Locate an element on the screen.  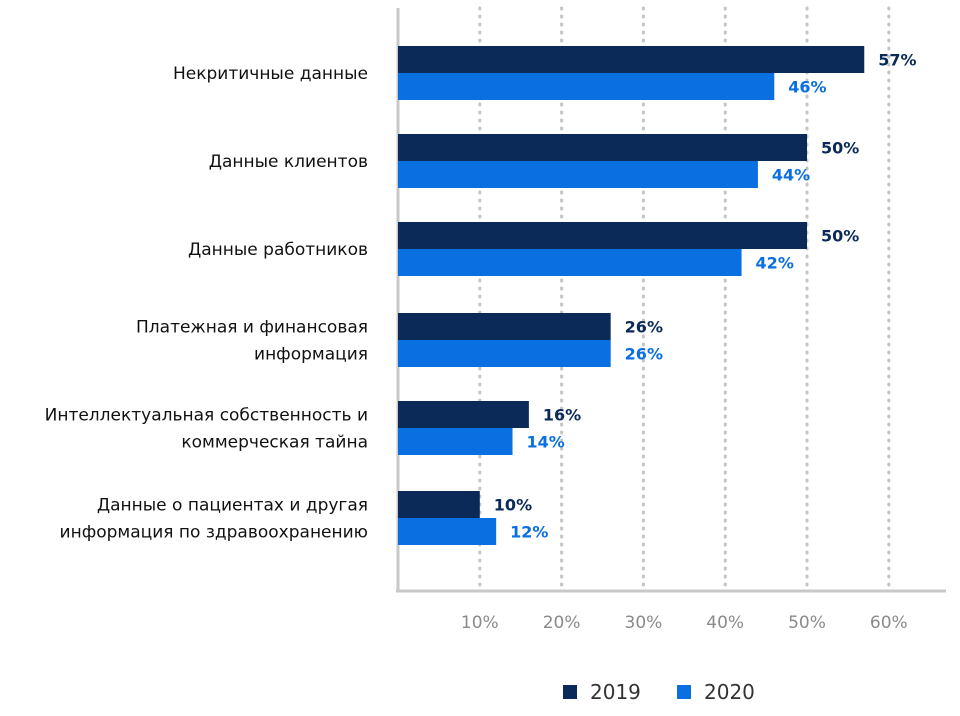
legend-swatch-2020 is located at coordinates (684, 692).